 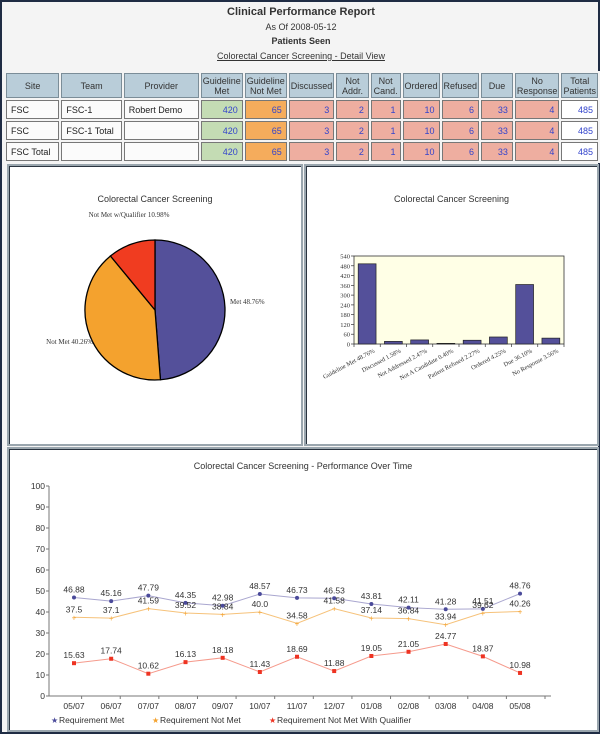 What do you see at coordinates (161, 151) in the screenshot?
I see `provider-cell` at bounding box center [161, 151].